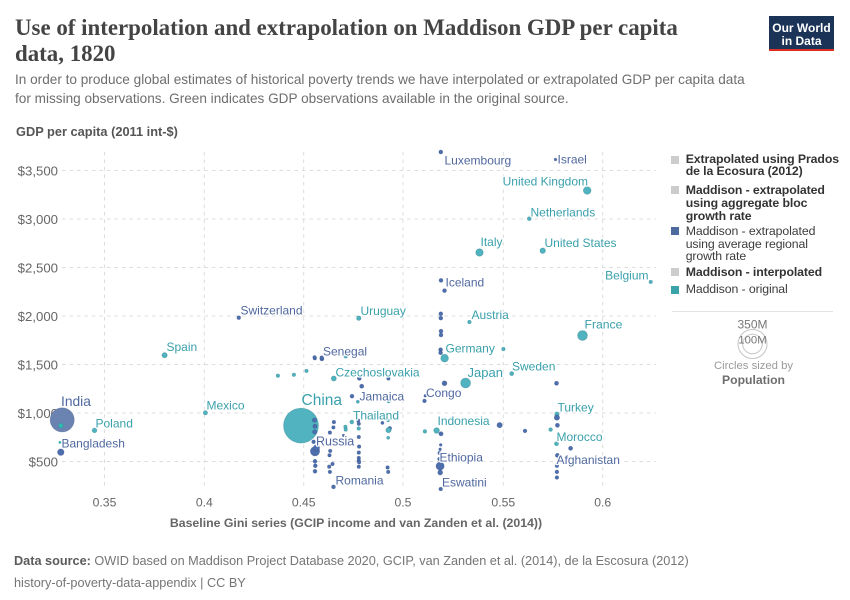 This screenshot has width=850, height=600. Describe the element at coordinates (563, 213) in the screenshot. I see `svg-text: Netherlands` at that location.